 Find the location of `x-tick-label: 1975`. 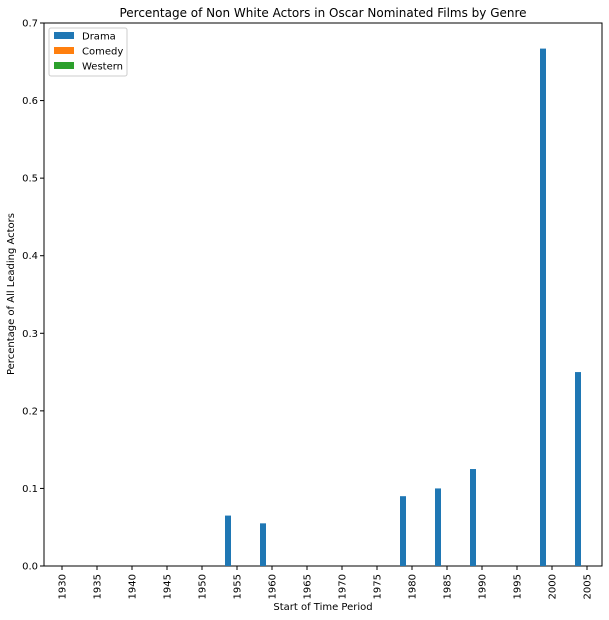

x-tick-label: 1975 is located at coordinates (378, 586).